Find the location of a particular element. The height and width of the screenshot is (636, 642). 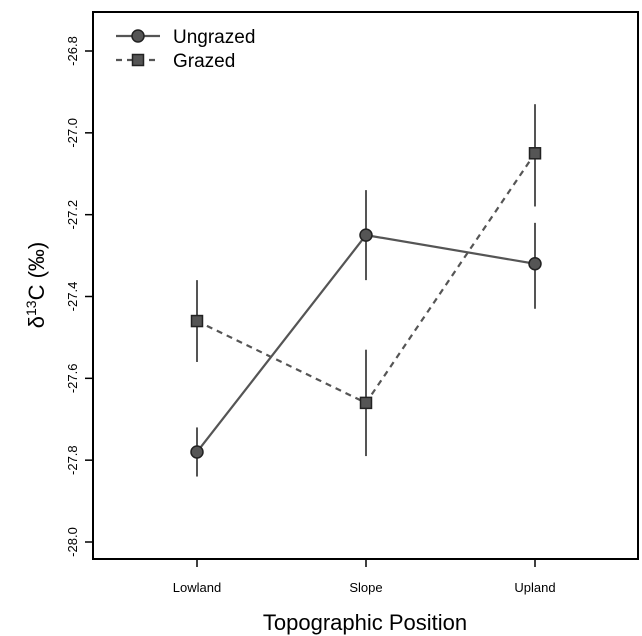

legend-label: Grazed is located at coordinates (204, 61).